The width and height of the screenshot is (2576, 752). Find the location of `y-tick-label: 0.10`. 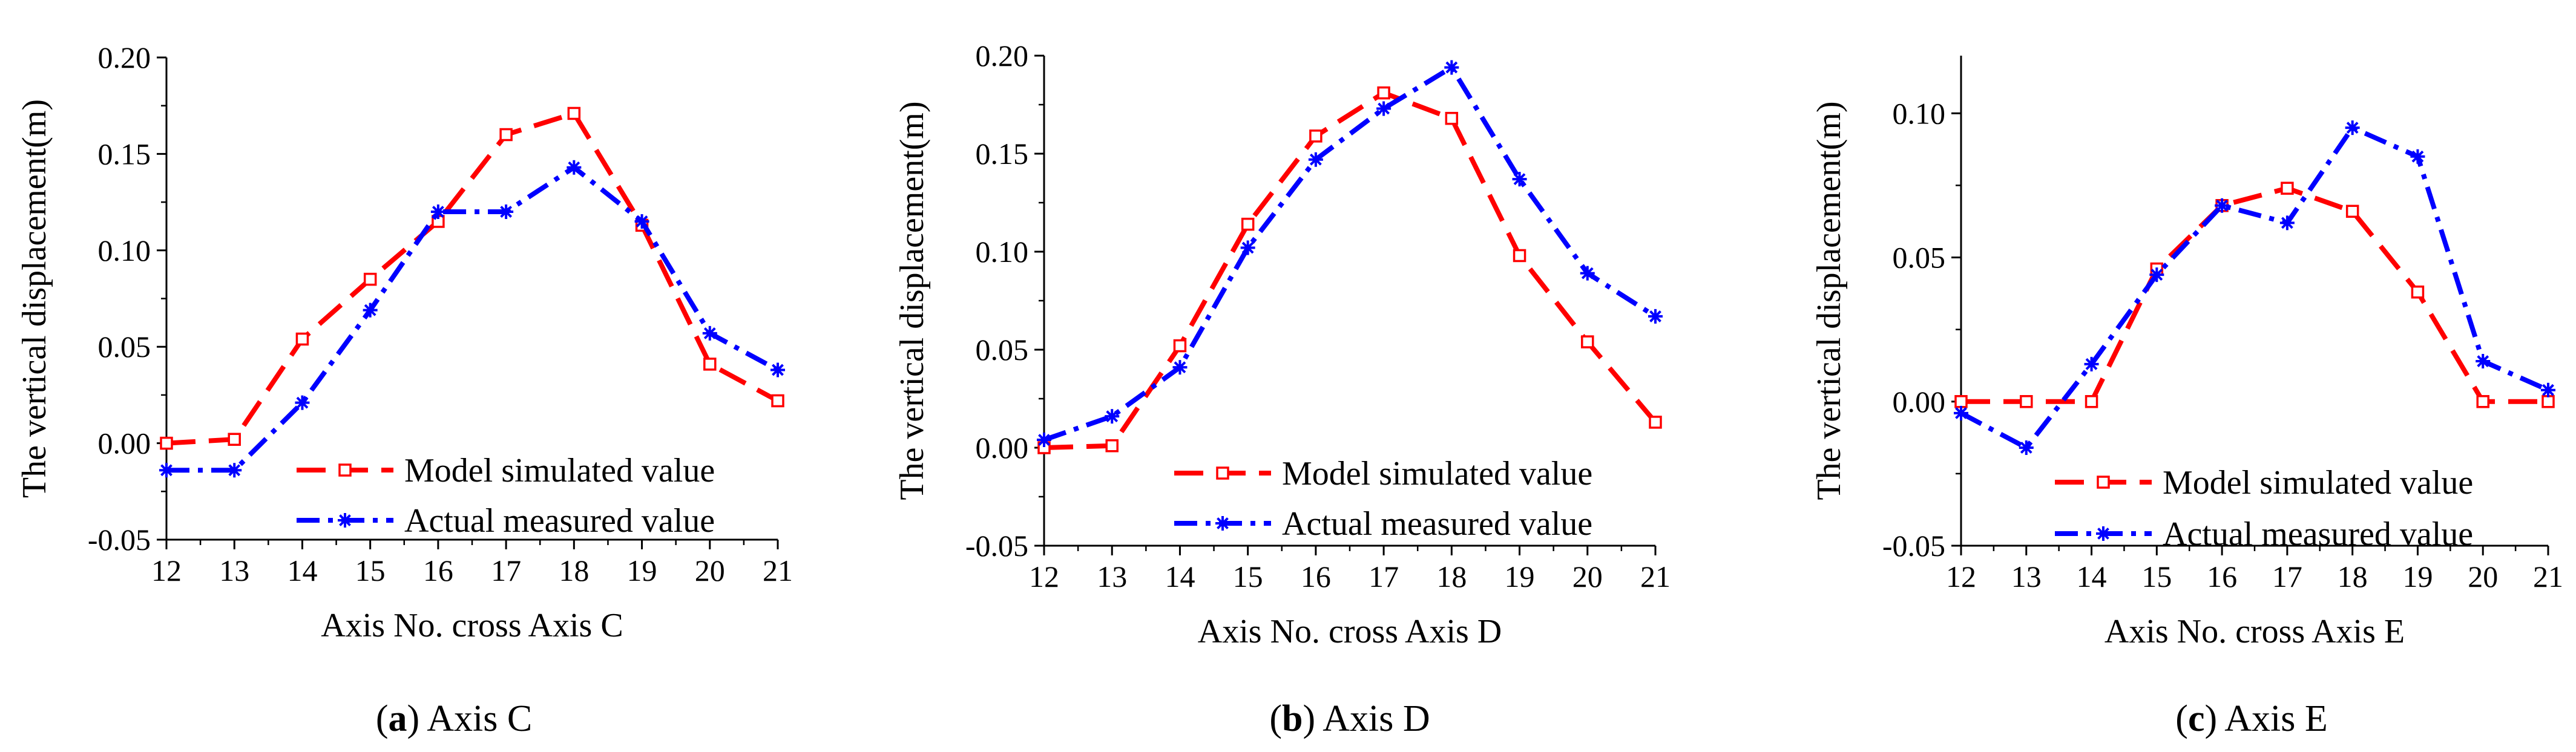

y-tick-label: 0.10 is located at coordinates (1919, 113).